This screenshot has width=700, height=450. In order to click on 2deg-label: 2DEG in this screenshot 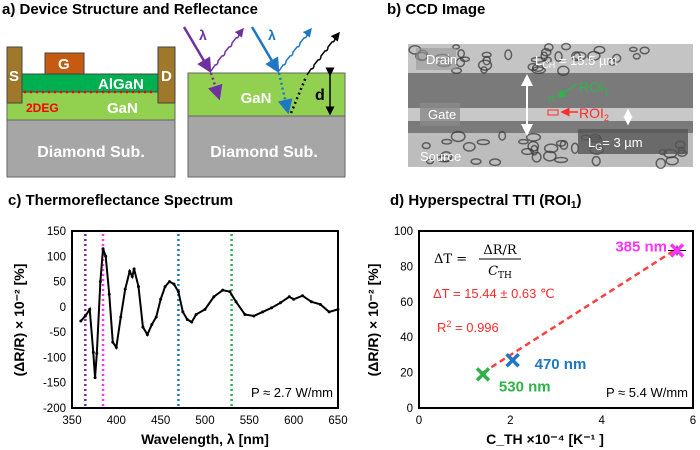, I will do `click(42, 108)`.